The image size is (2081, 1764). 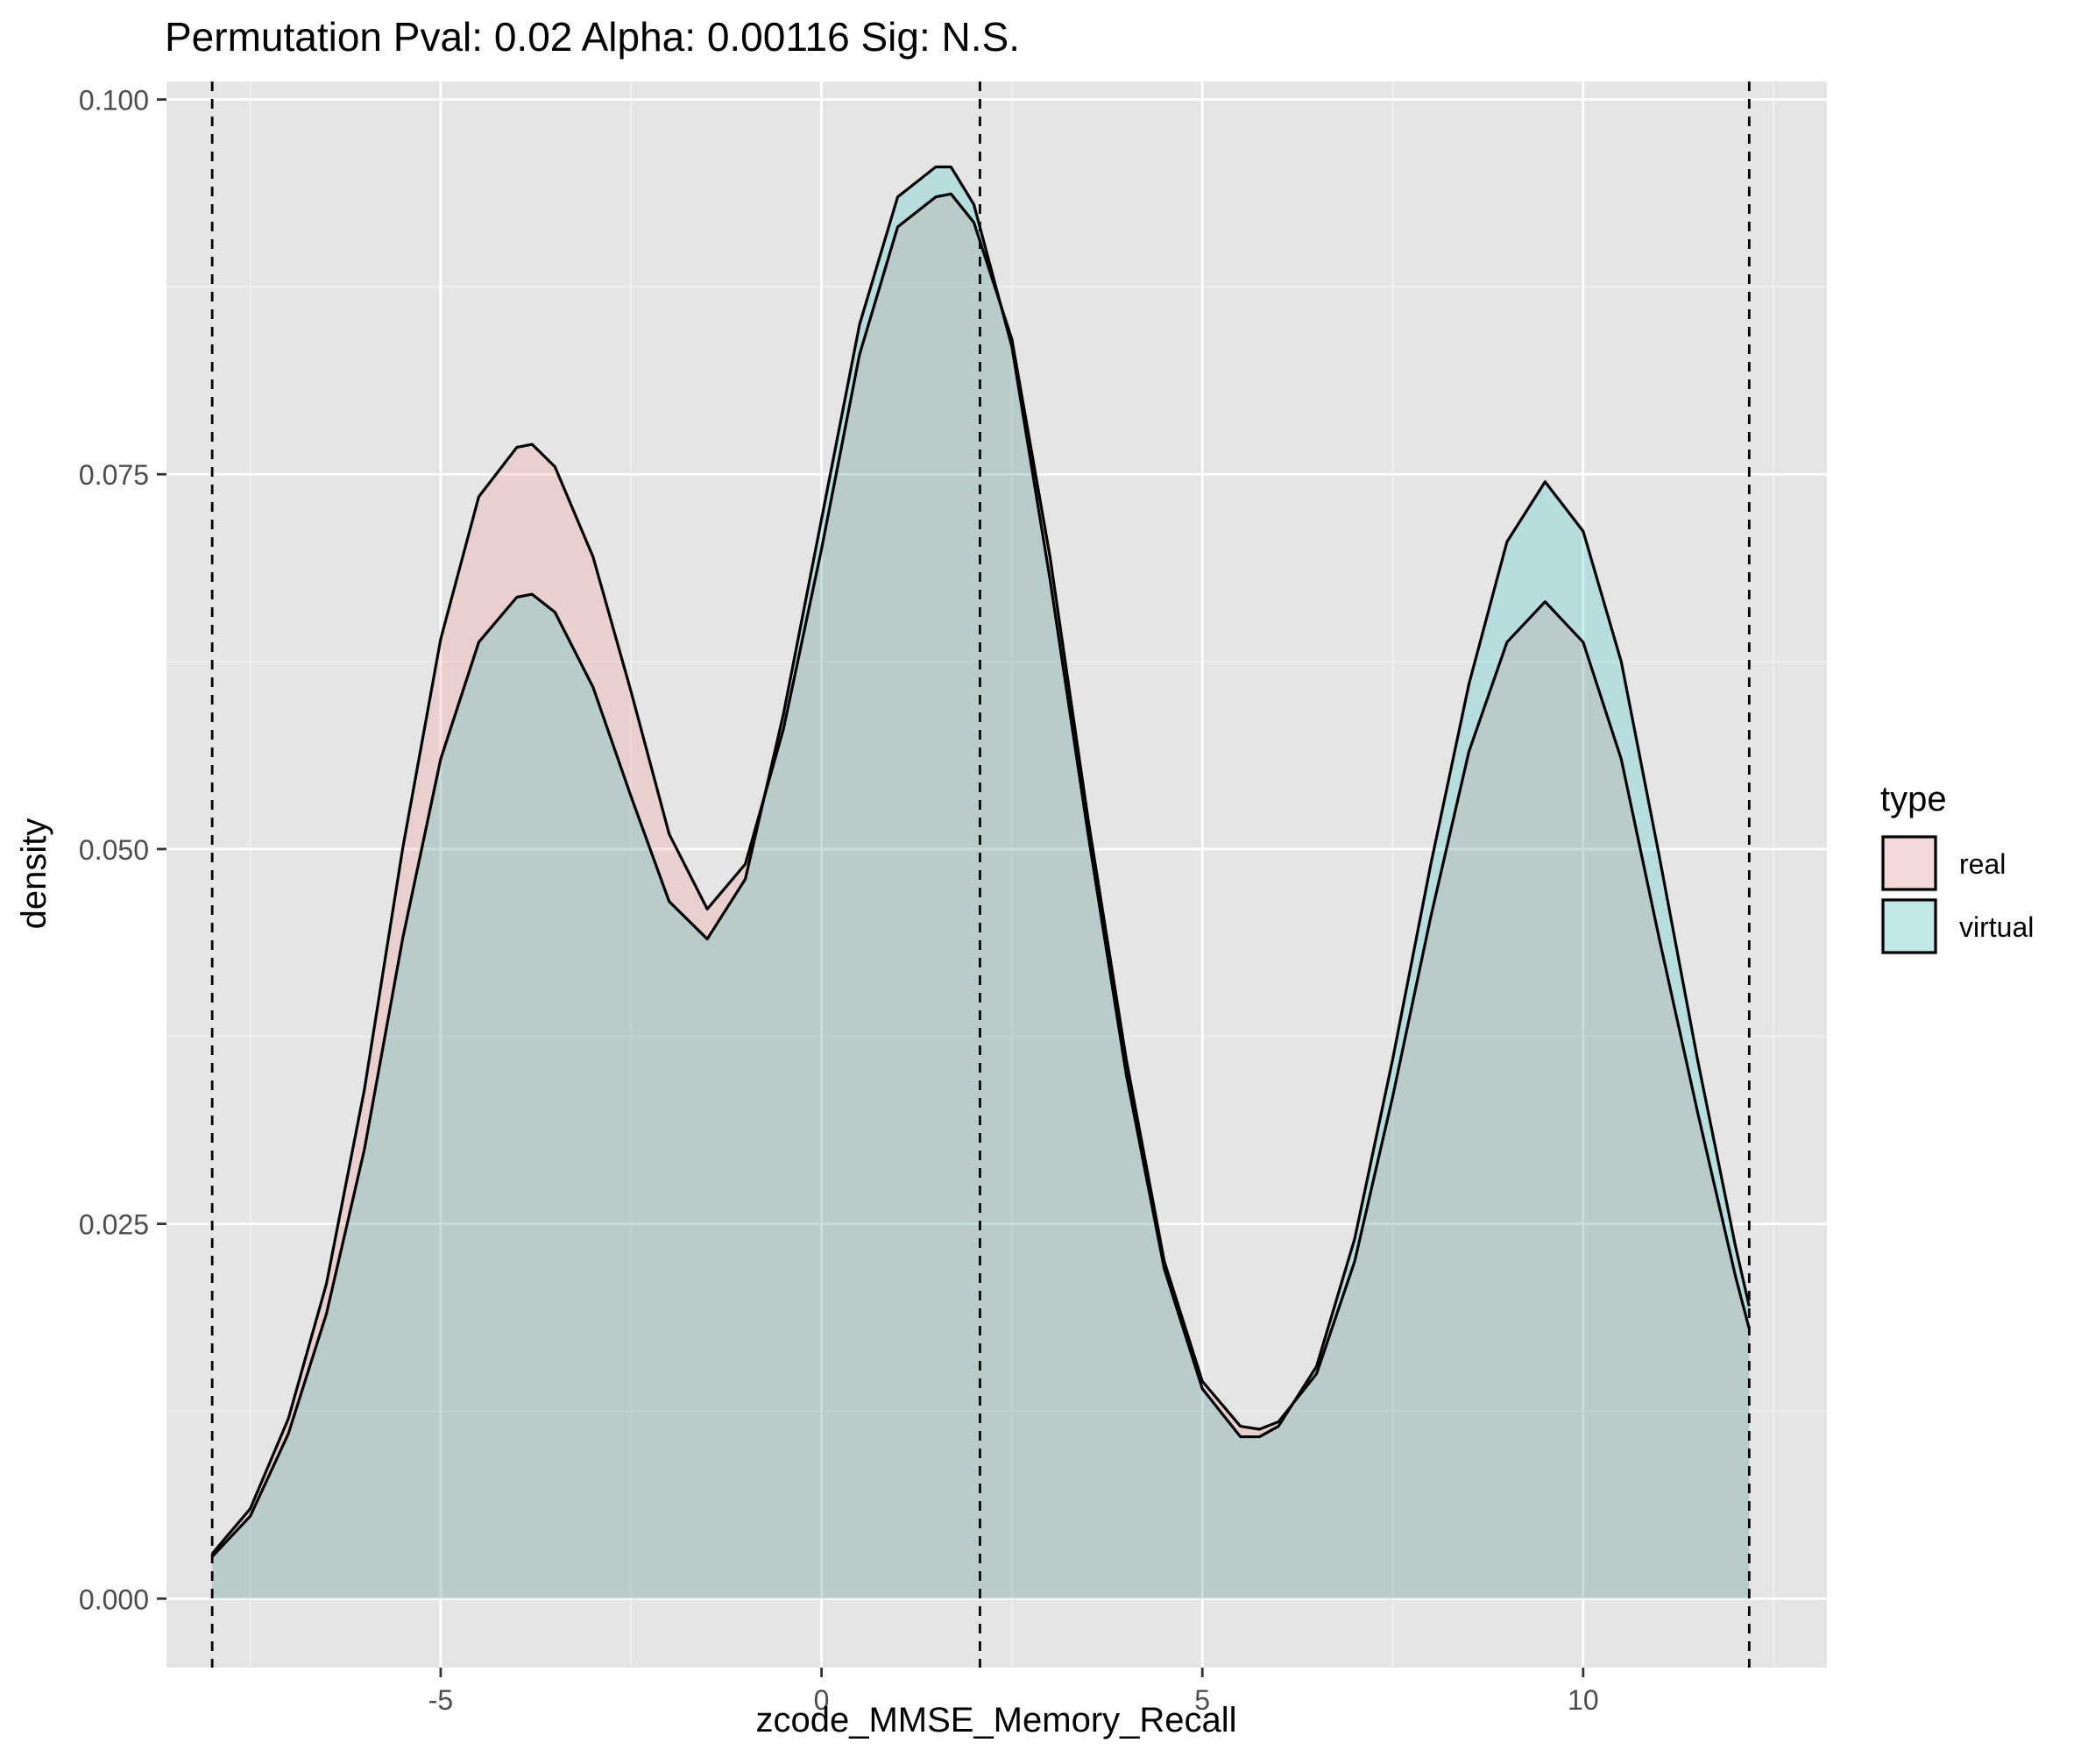 I want to click on y-axis: 0.000 0.025 0.050 0.075 0.100, so click(x=122, y=850).